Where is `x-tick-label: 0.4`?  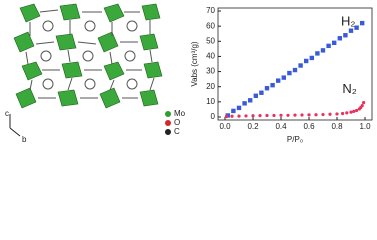
x-tick-label: 0.4 is located at coordinates (281, 126).